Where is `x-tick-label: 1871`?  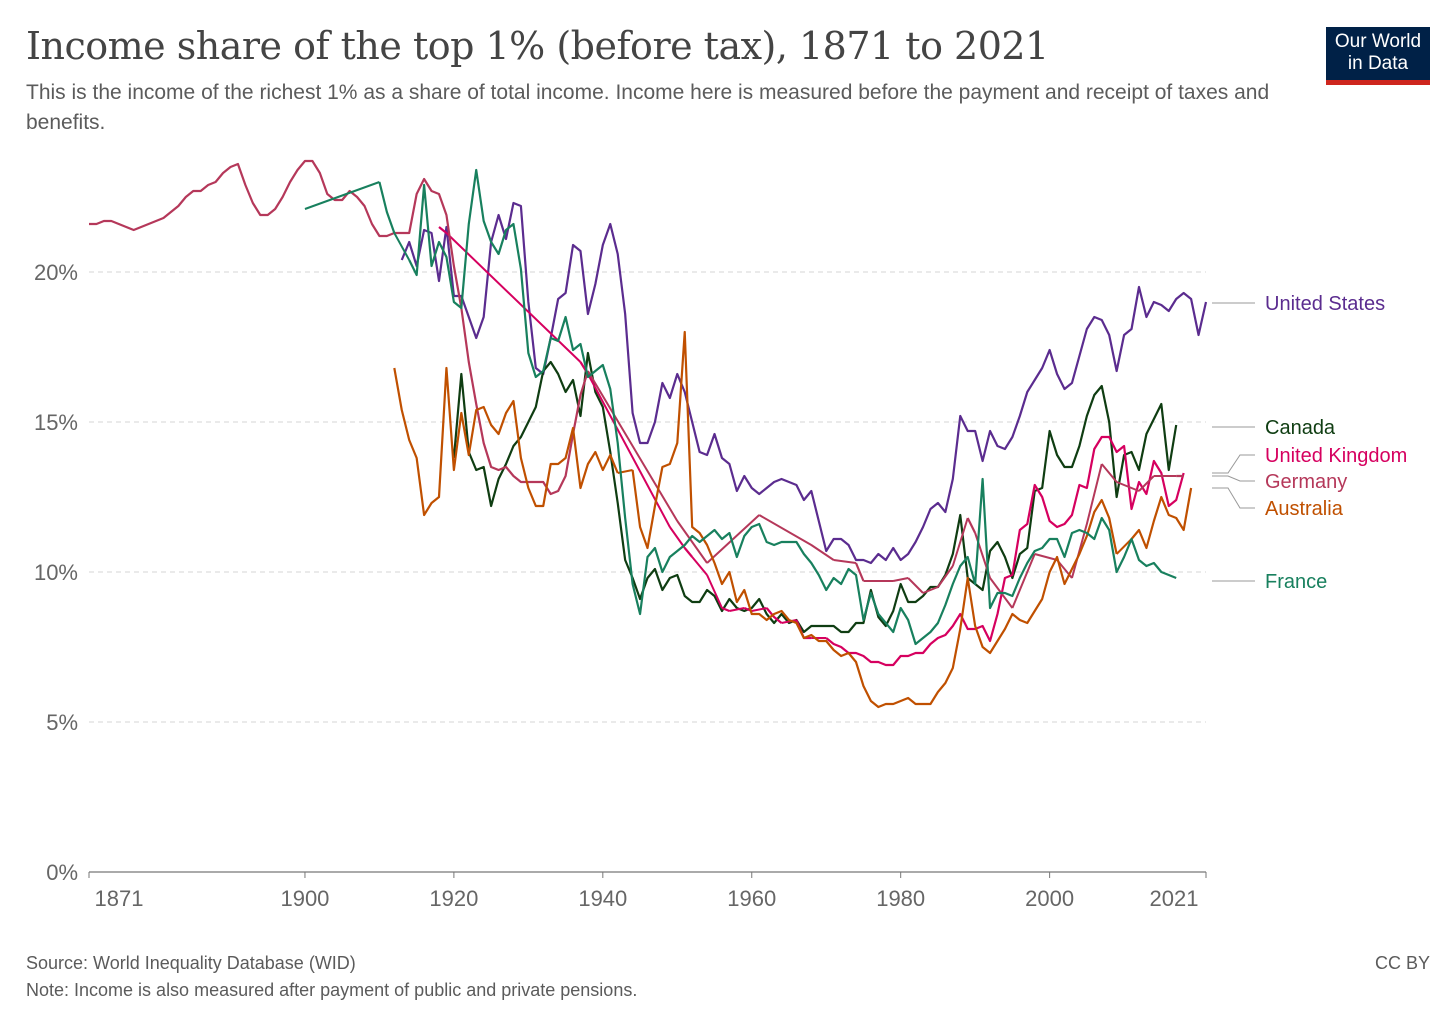
x-tick-label: 1871 is located at coordinates (119, 898).